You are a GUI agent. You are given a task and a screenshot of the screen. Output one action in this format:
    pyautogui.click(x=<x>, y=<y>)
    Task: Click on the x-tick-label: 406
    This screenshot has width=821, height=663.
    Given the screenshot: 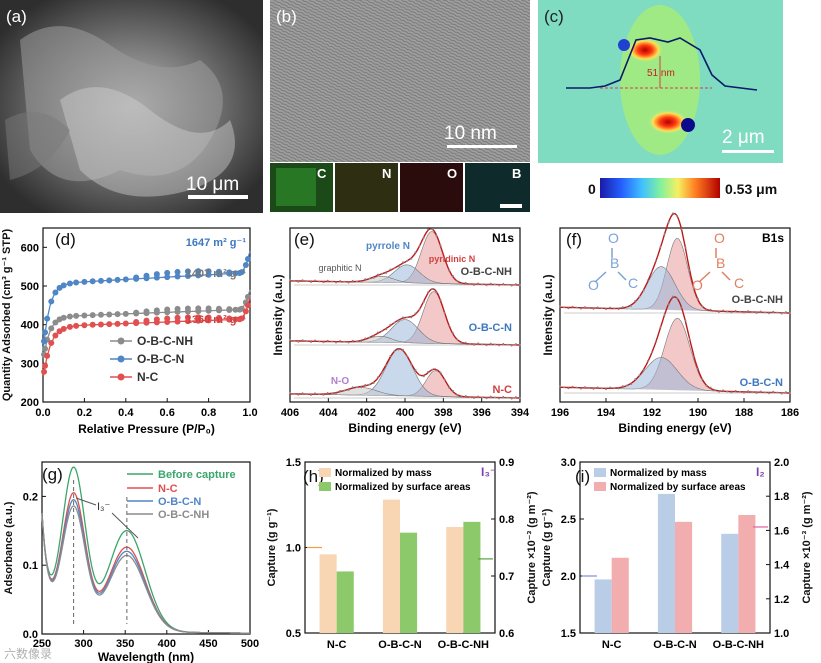 What is the action you would take?
    pyautogui.click(x=290, y=413)
    